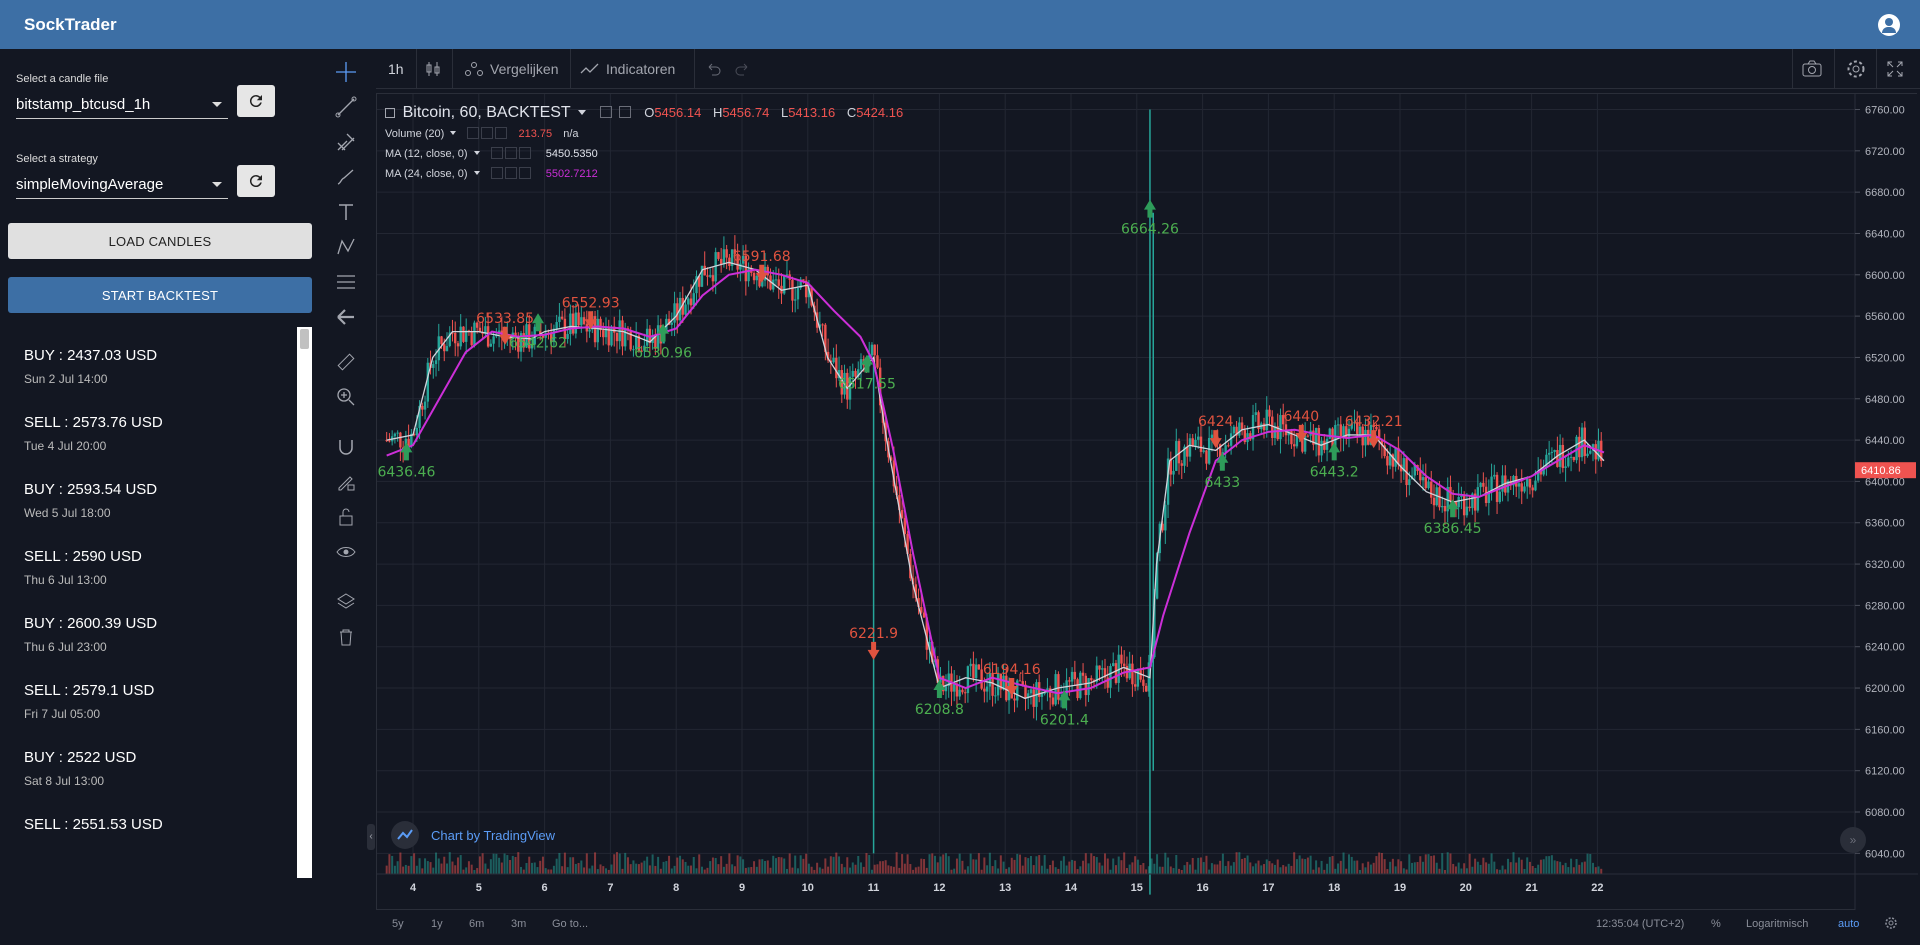  Describe the element at coordinates (433, 69) in the screenshot. I see `candle-style-icon` at that location.